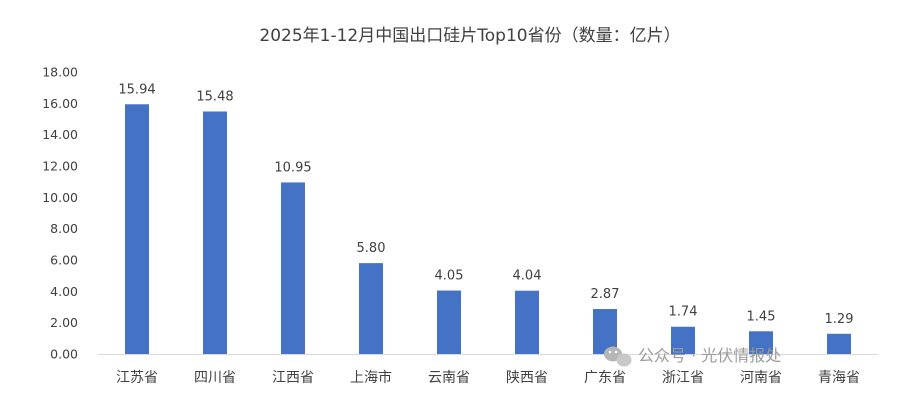 This screenshot has width=899, height=410. I want to click on data-label: 1.29, so click(839, 319).